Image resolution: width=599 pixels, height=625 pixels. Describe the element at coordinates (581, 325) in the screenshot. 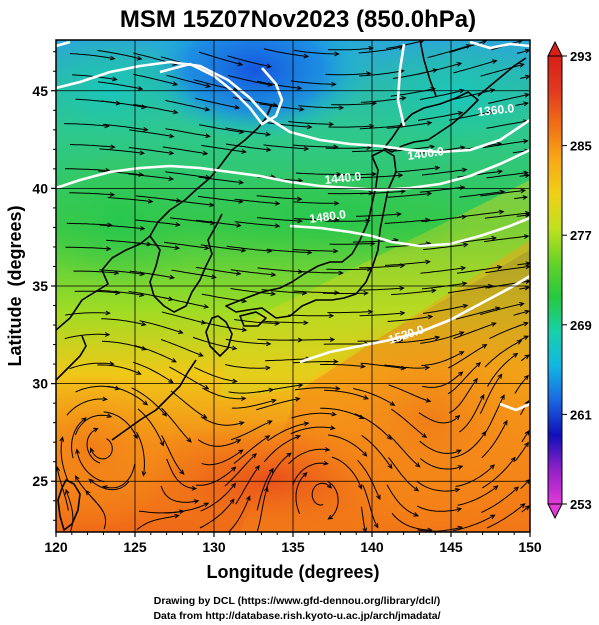

I see `colorbar-tick-label: 269` at that location.